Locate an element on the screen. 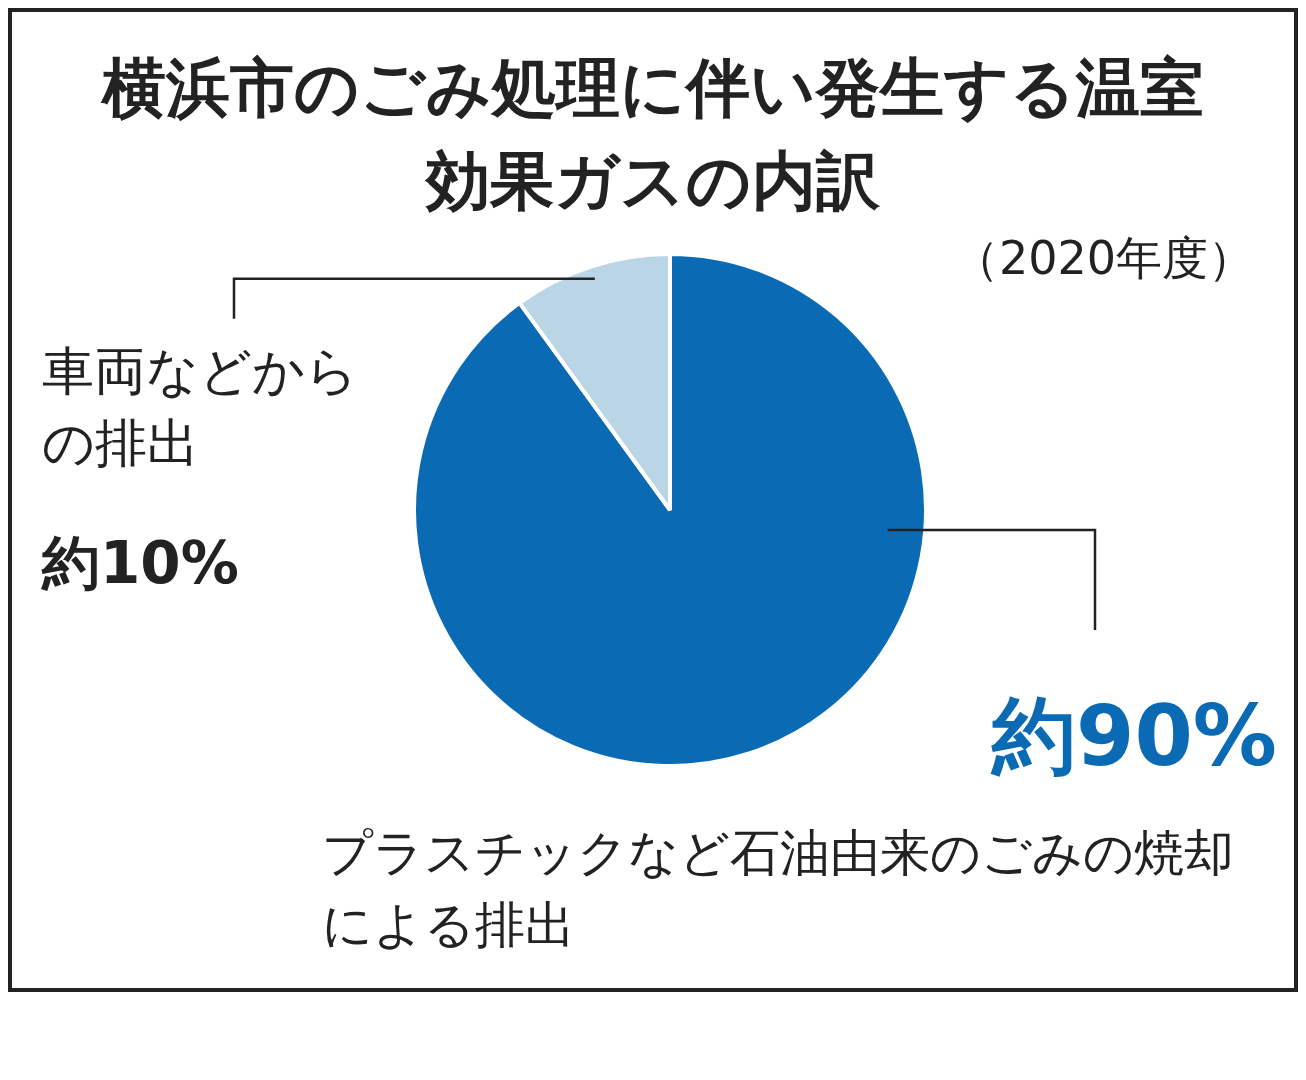 Image resolution: width=1306 pixels, height=1080 pixels. data-label: 約90% is located at coordinates (1133, 735).